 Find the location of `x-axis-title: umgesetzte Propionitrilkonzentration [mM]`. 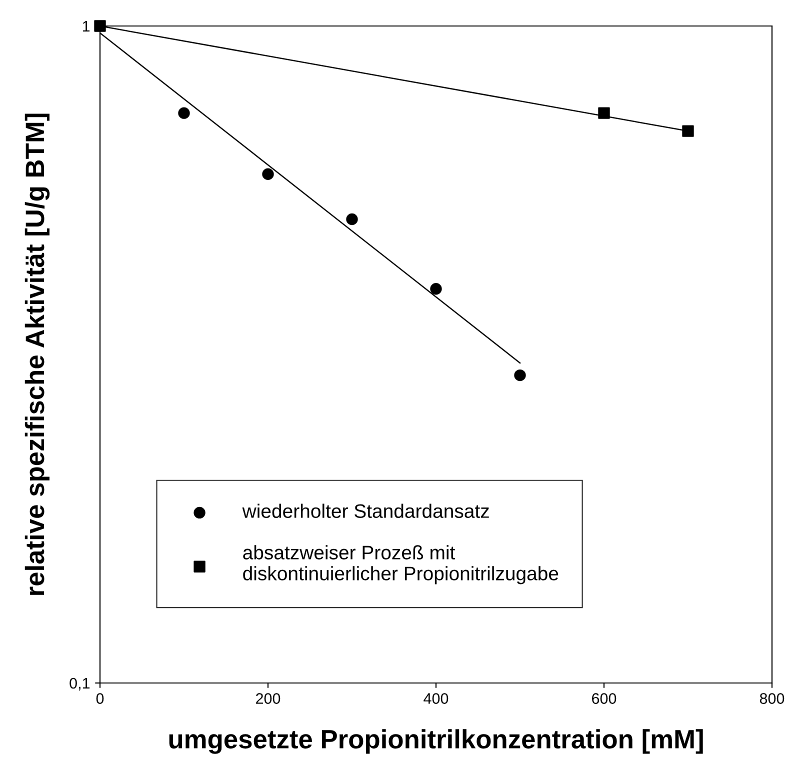

x-axis-title: umgesetzte Propionitrilkonzentration [mM] is located at coordinates (436, 741).